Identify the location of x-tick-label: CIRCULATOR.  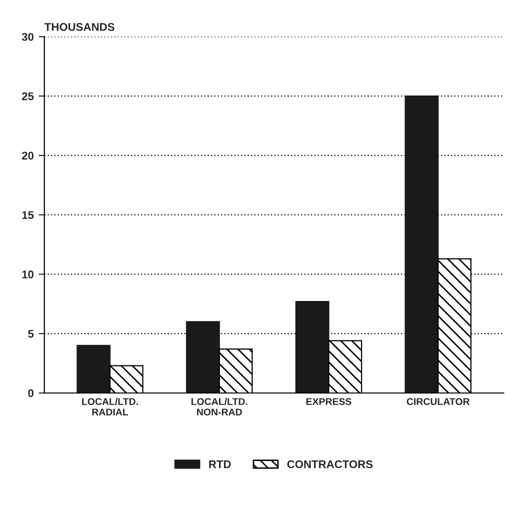
(438, 401).